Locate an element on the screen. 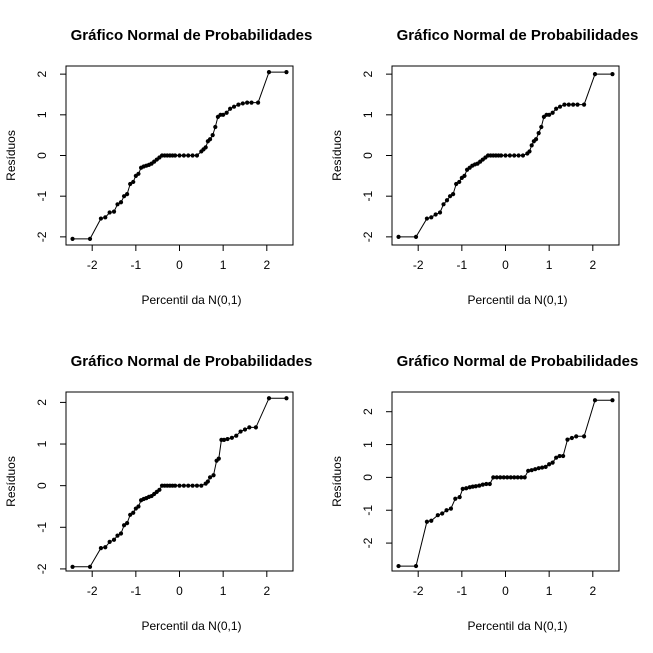 Image resolution: width=653 pixels, height=653 pixels. x-tick-label: -1 is located at coordinates (462, 265).